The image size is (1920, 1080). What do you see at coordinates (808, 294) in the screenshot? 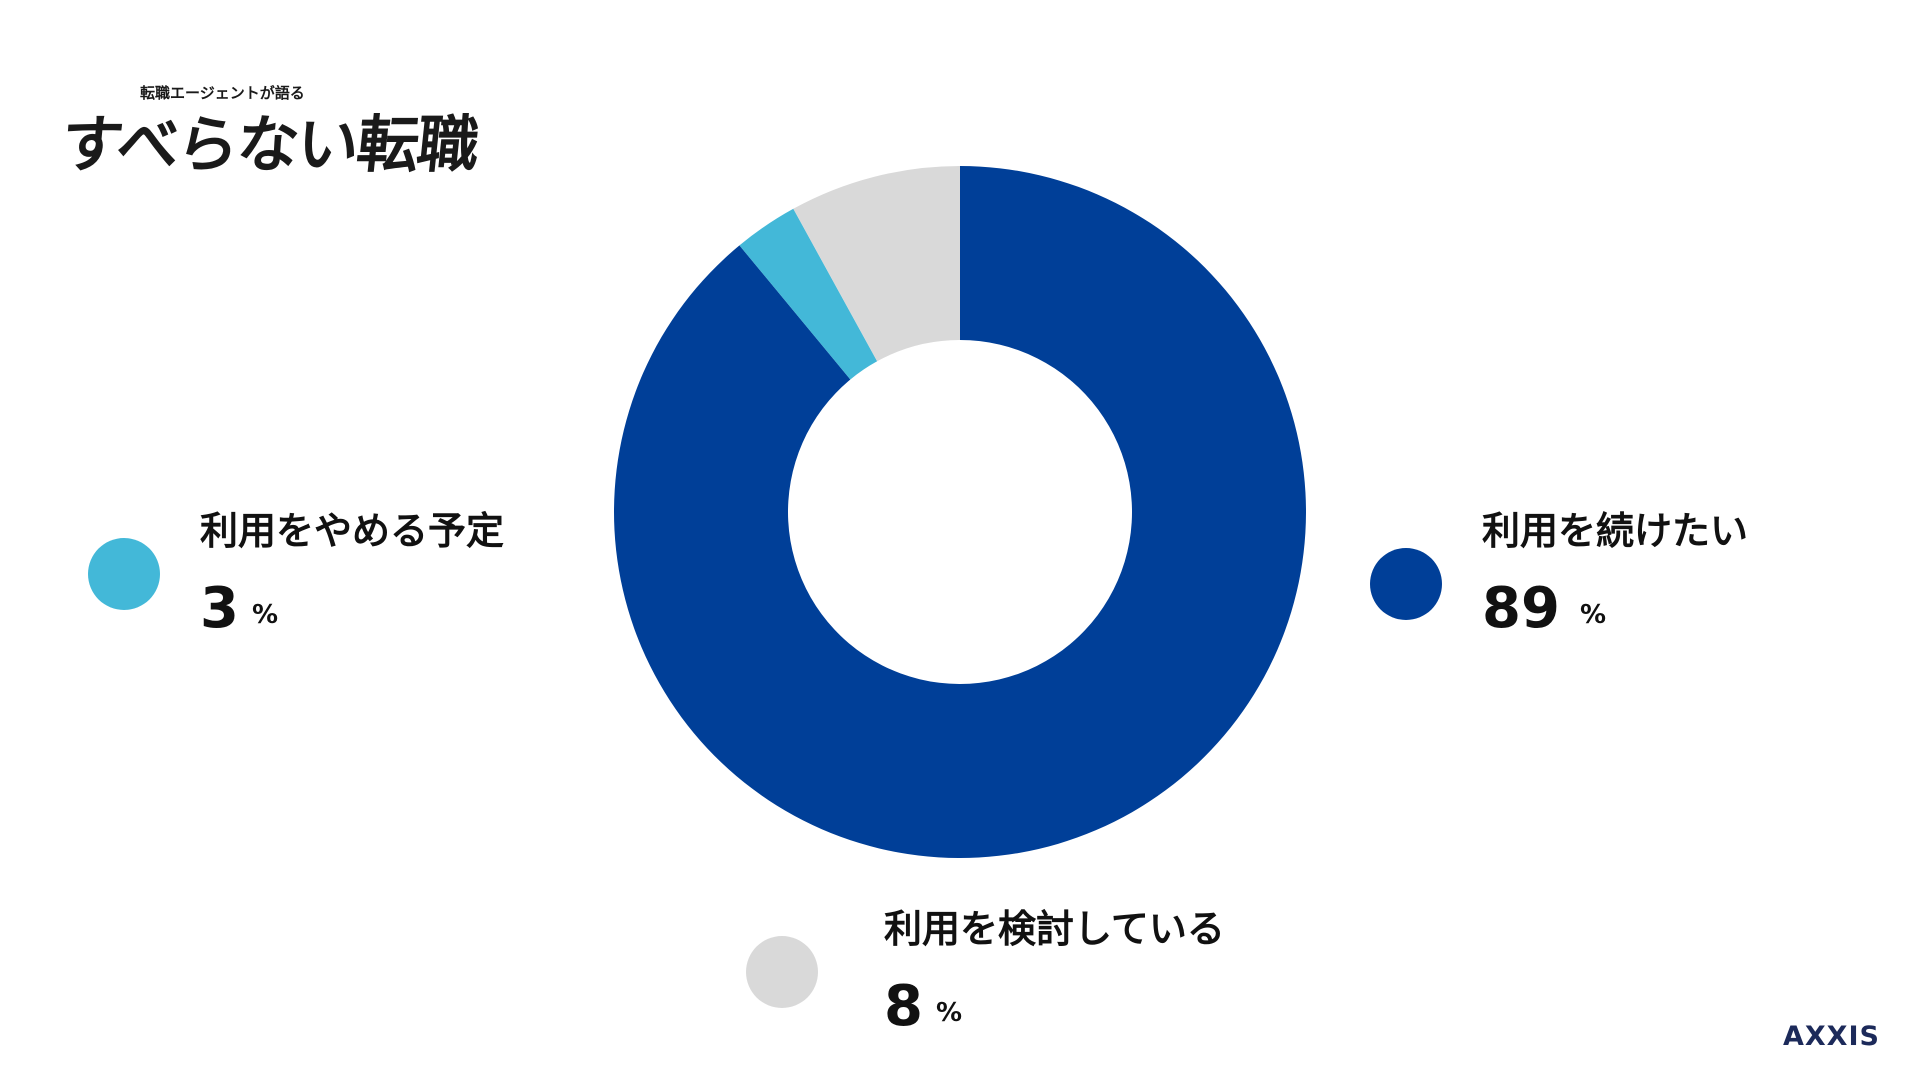
I see `donut-slice-quit` at bounding box center [808, 294].